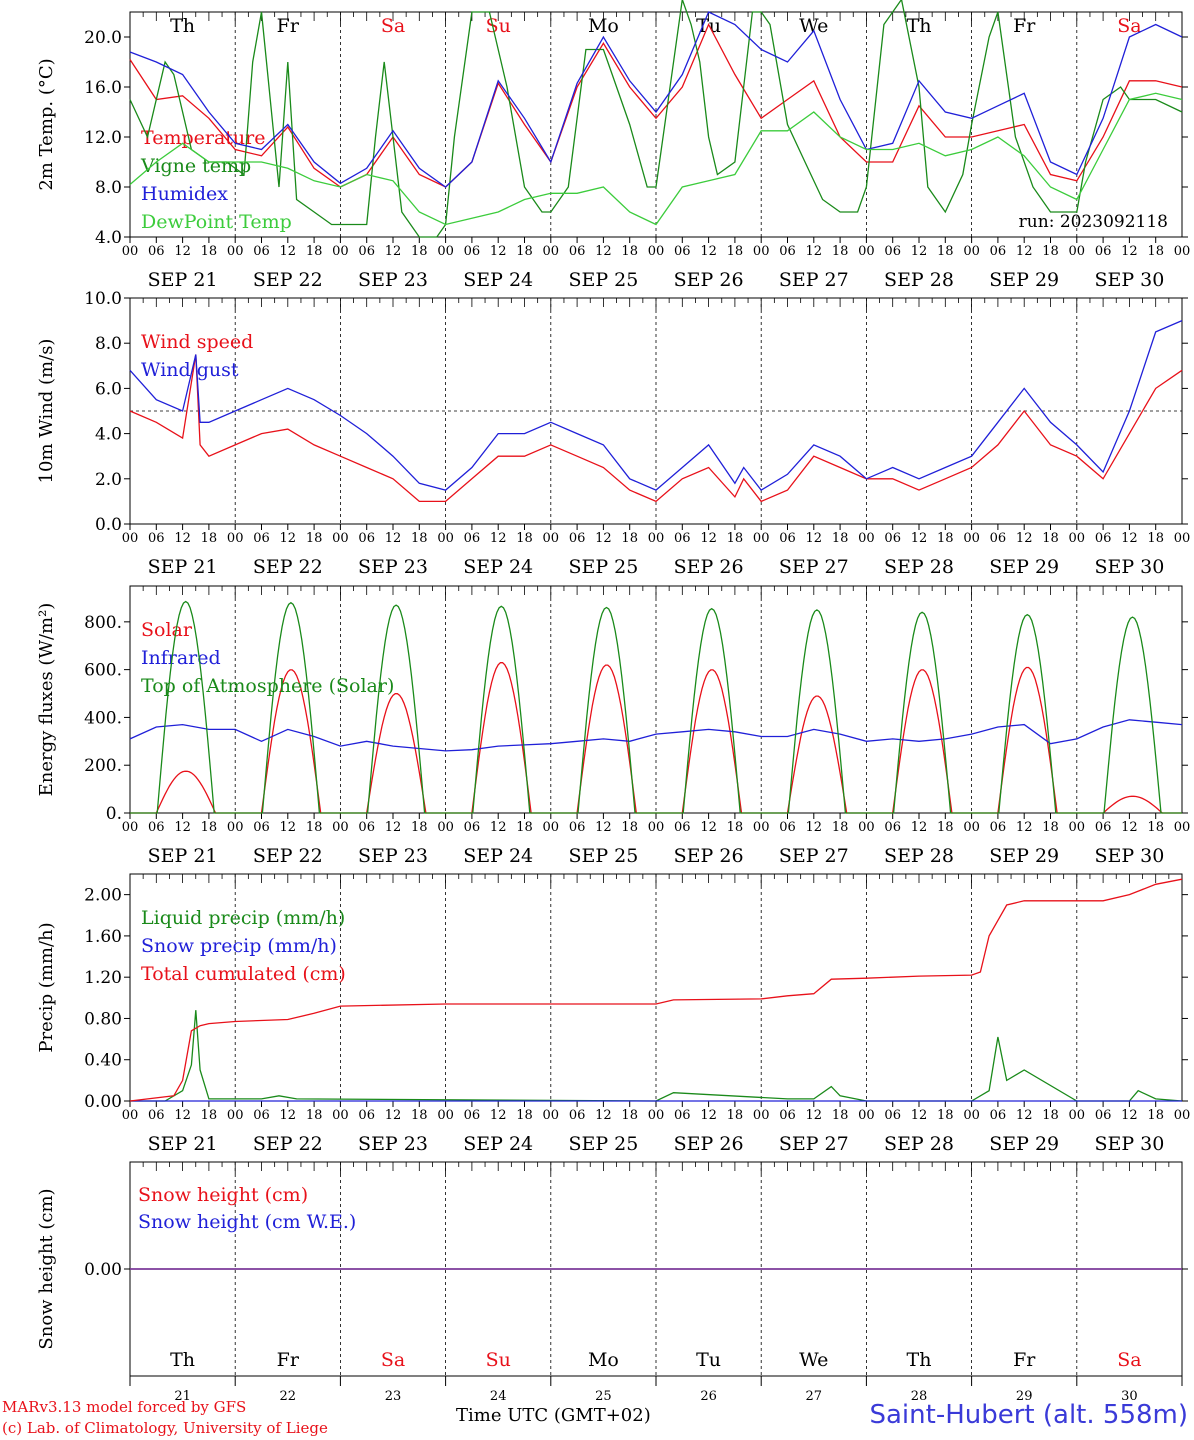 The width and height of the screenshot is (1194, 1440). What do you see at coordinates (656, 405) in the screenshot?
I see `series-wind-gust` at bounding box center [656, 405].